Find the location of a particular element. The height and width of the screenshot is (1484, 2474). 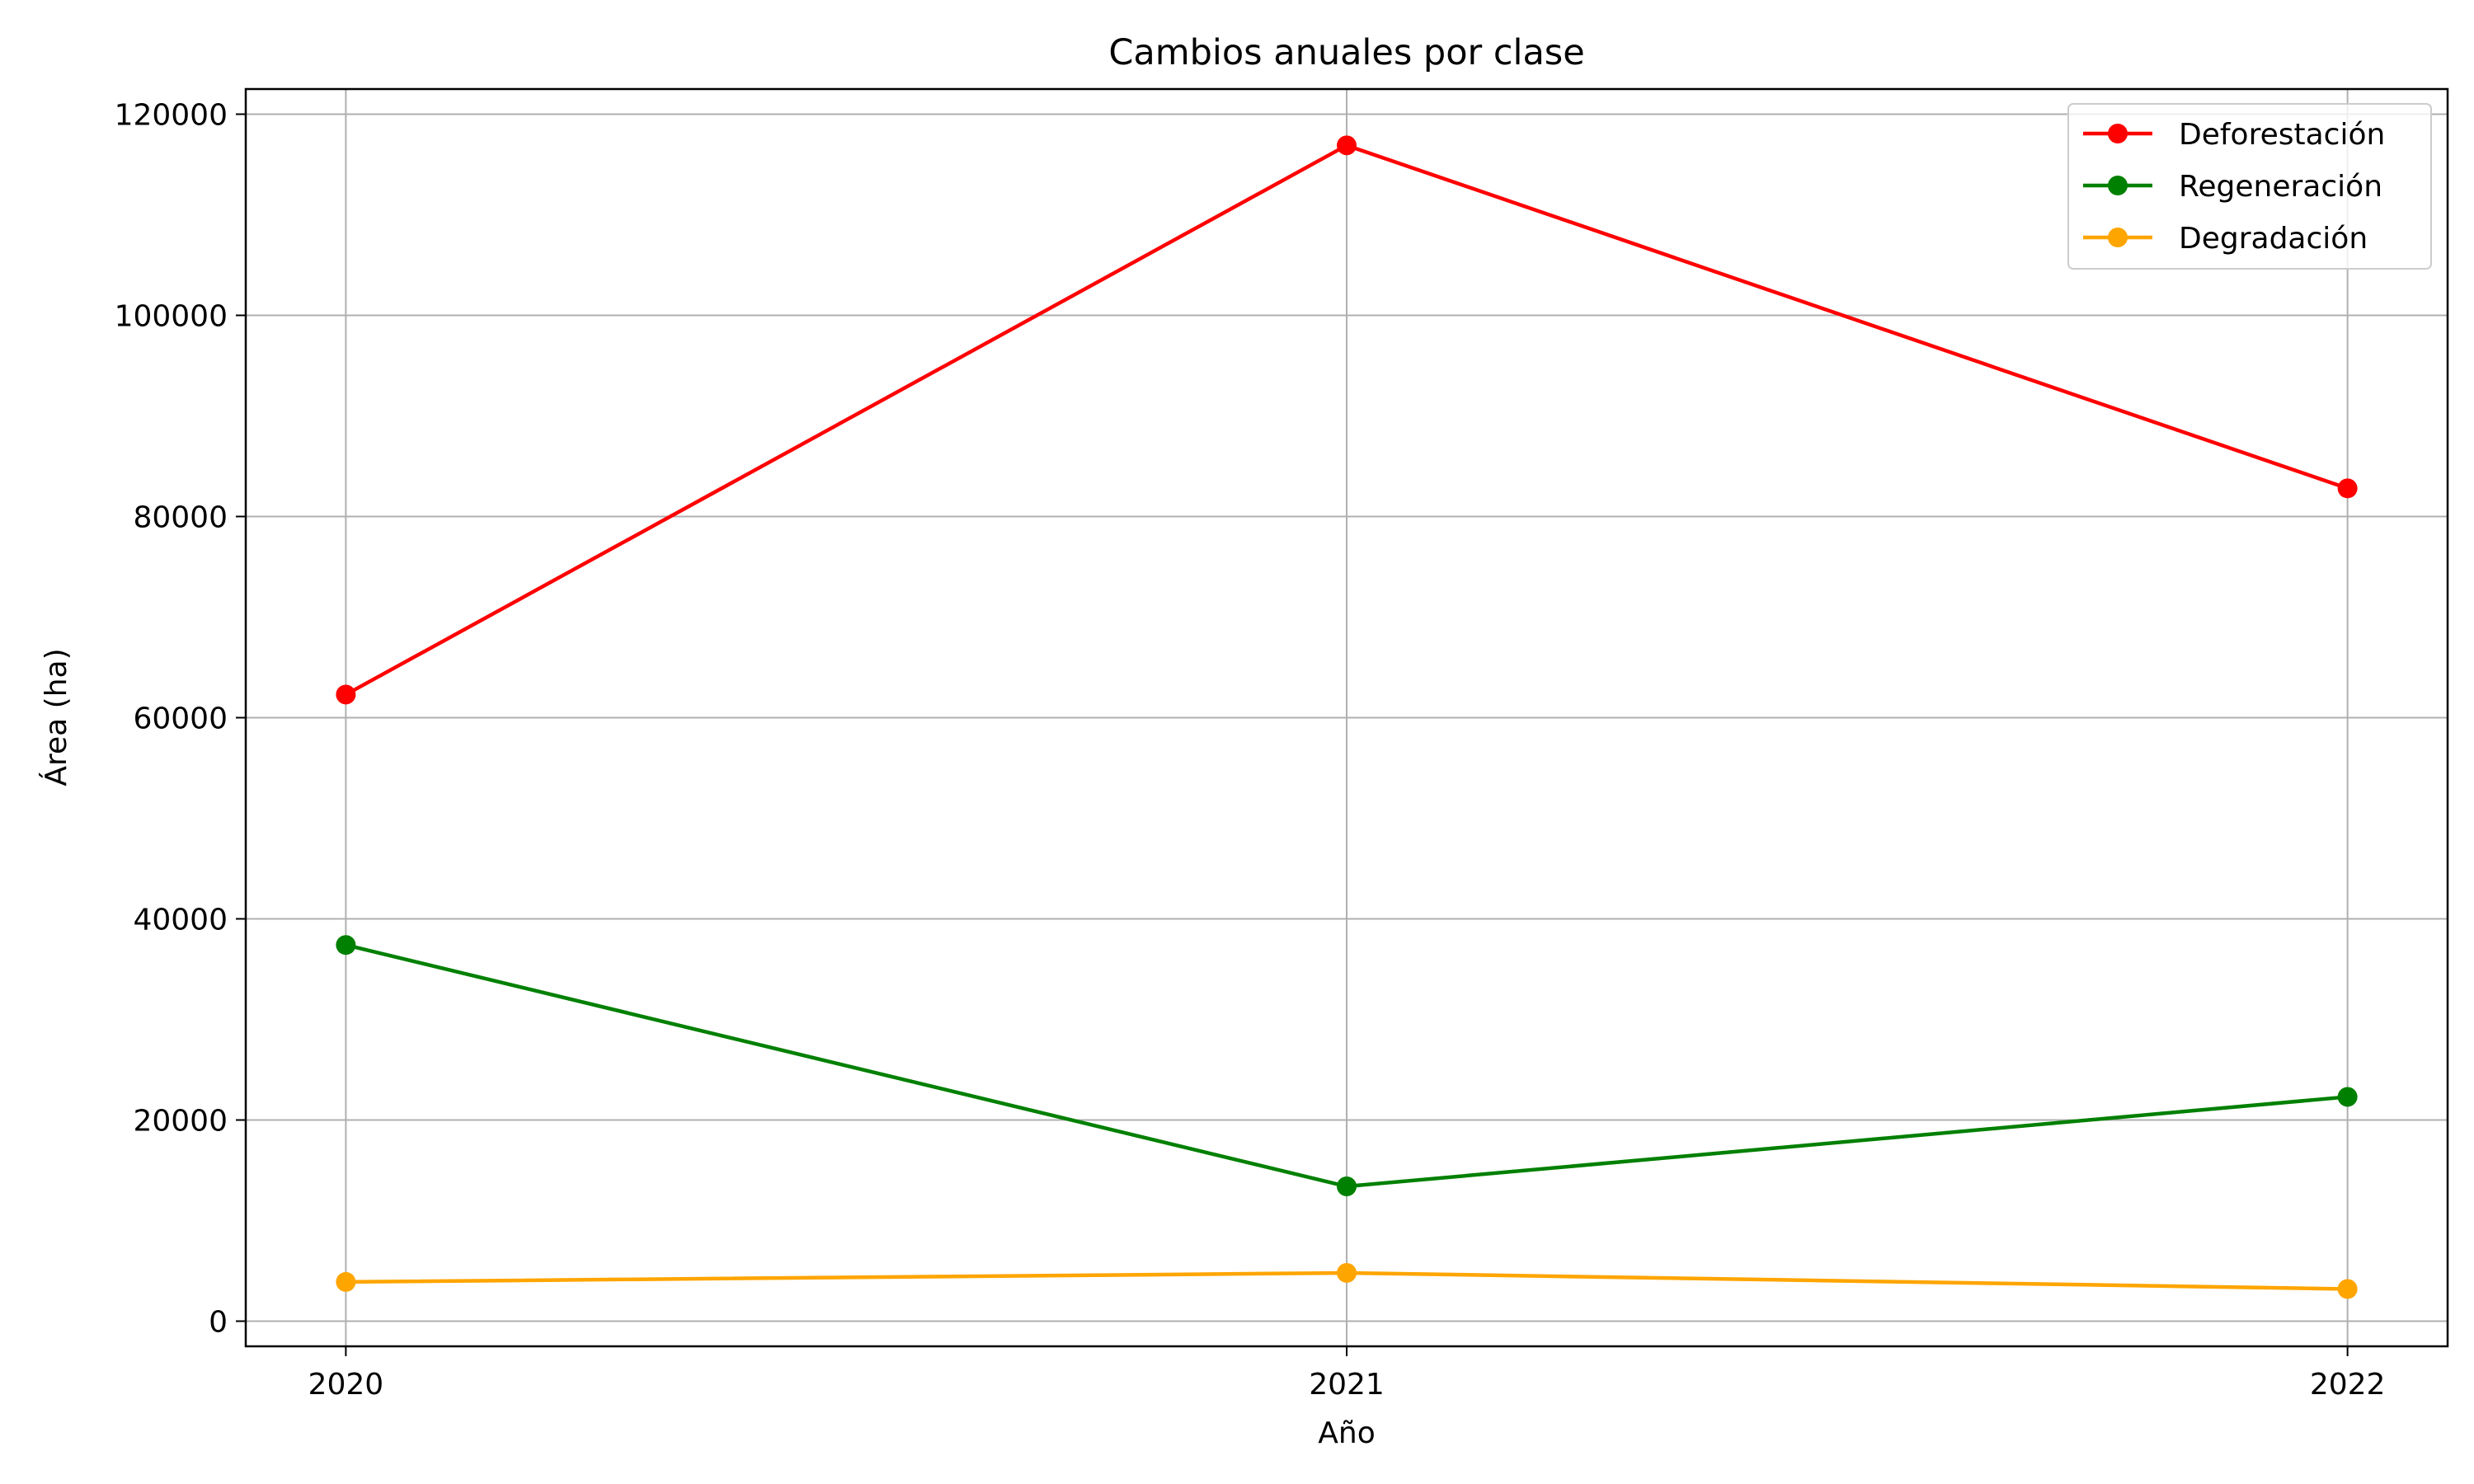

x-tick-label: 2022 is located at coordinates (2348, 1385).